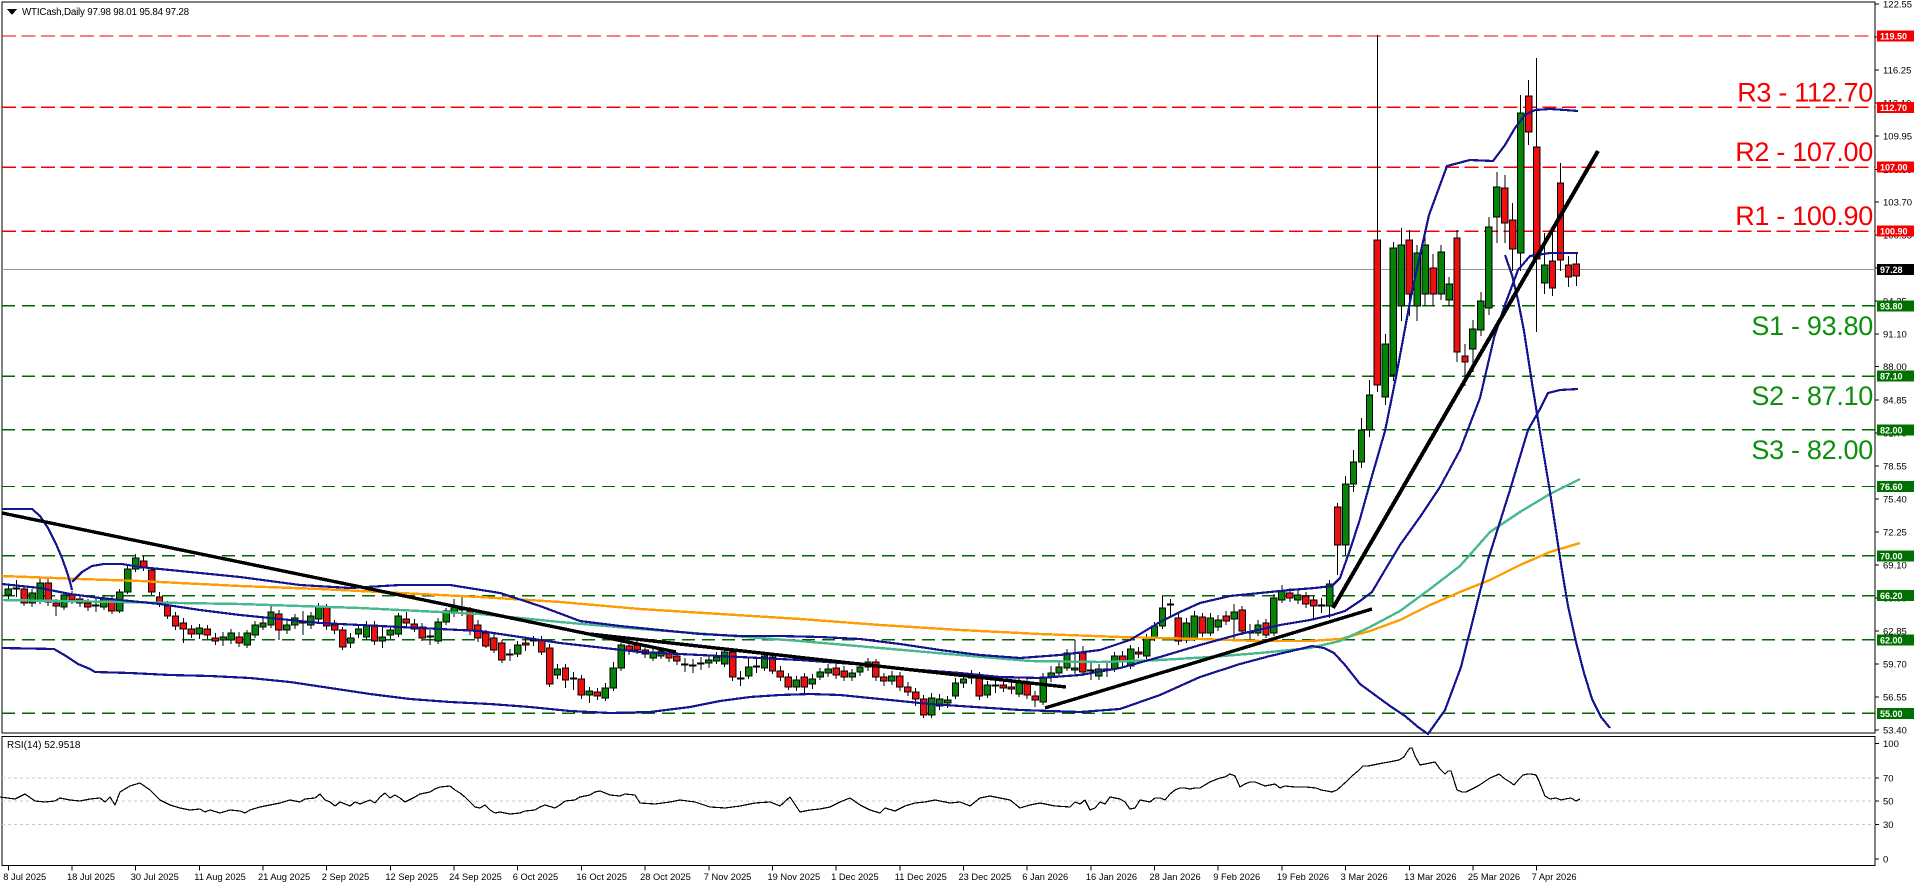 Image resolution: width=1916 pixels, height=893 pixels. I want to click on svg-text: 55.00, so click(1891, 714).